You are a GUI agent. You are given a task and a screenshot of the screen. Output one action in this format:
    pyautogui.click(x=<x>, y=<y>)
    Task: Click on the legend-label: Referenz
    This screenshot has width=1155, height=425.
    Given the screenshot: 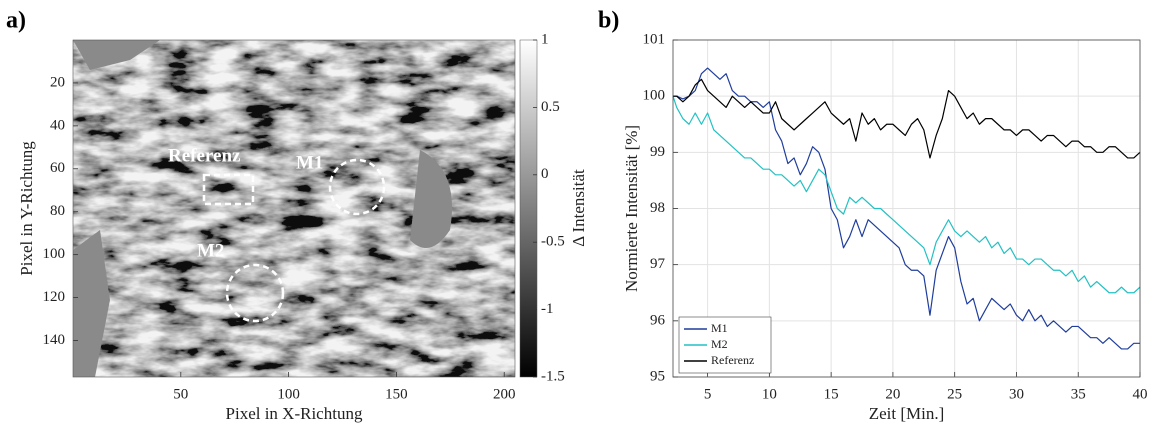 What is the action you would take?
    pyautogui.click(x=732, y=360)
    